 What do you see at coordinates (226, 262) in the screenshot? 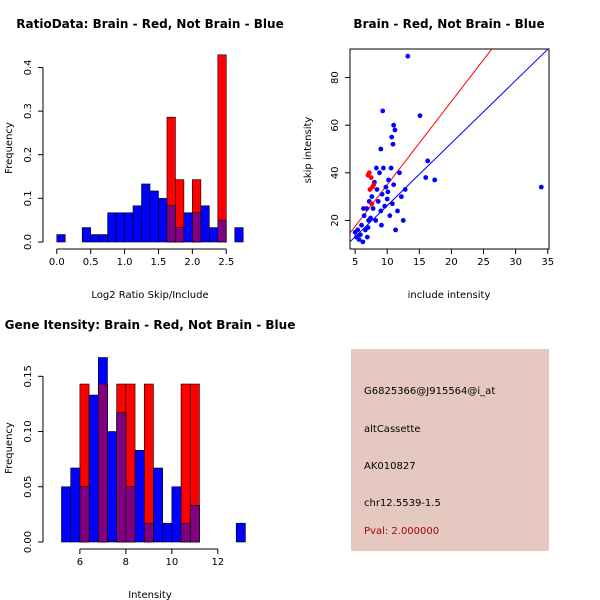
I see `ratio-histogram-x-tick-label: 2.5` at bounding box center [226, 262].